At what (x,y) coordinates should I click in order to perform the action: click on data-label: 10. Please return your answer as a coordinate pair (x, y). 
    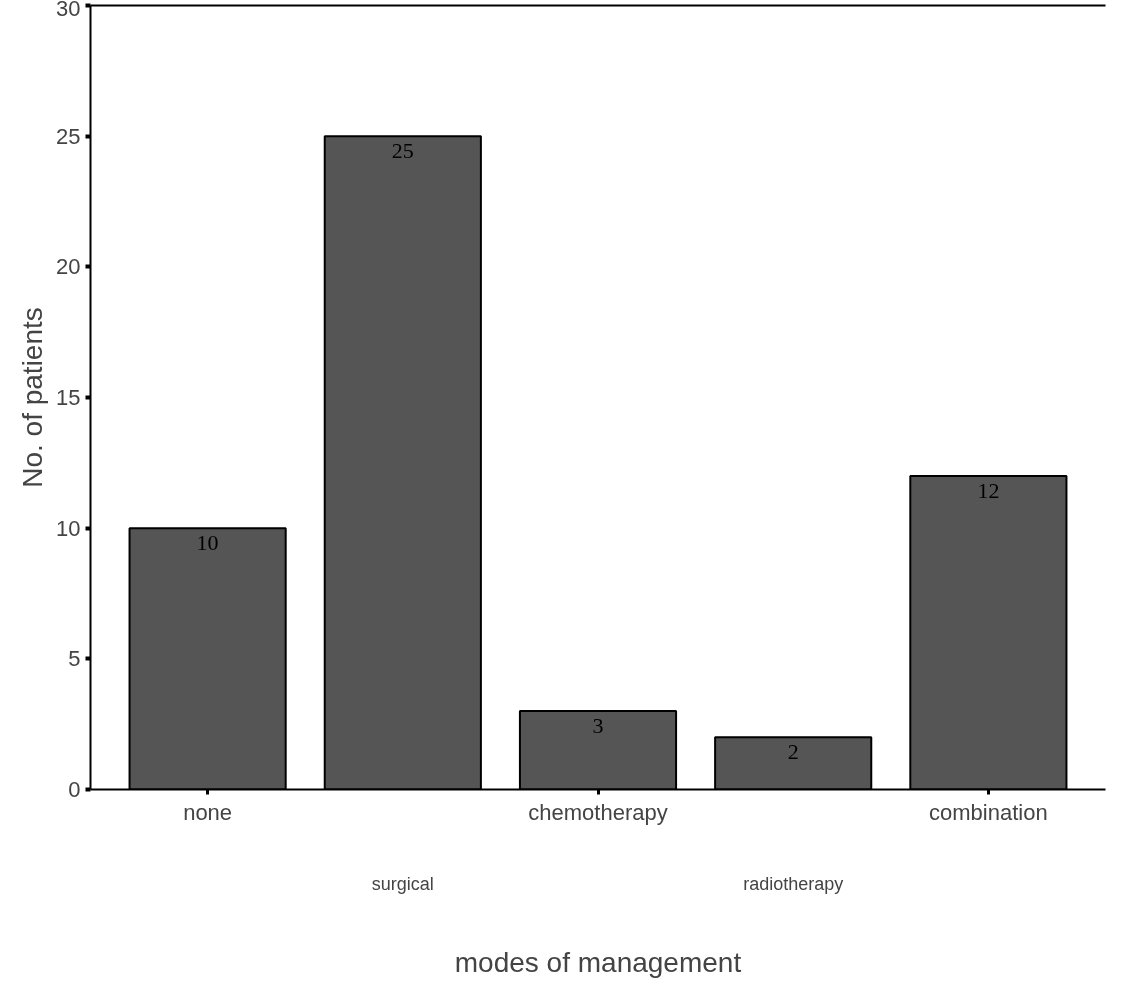
    Looking at the image, I should click on (207, 543).